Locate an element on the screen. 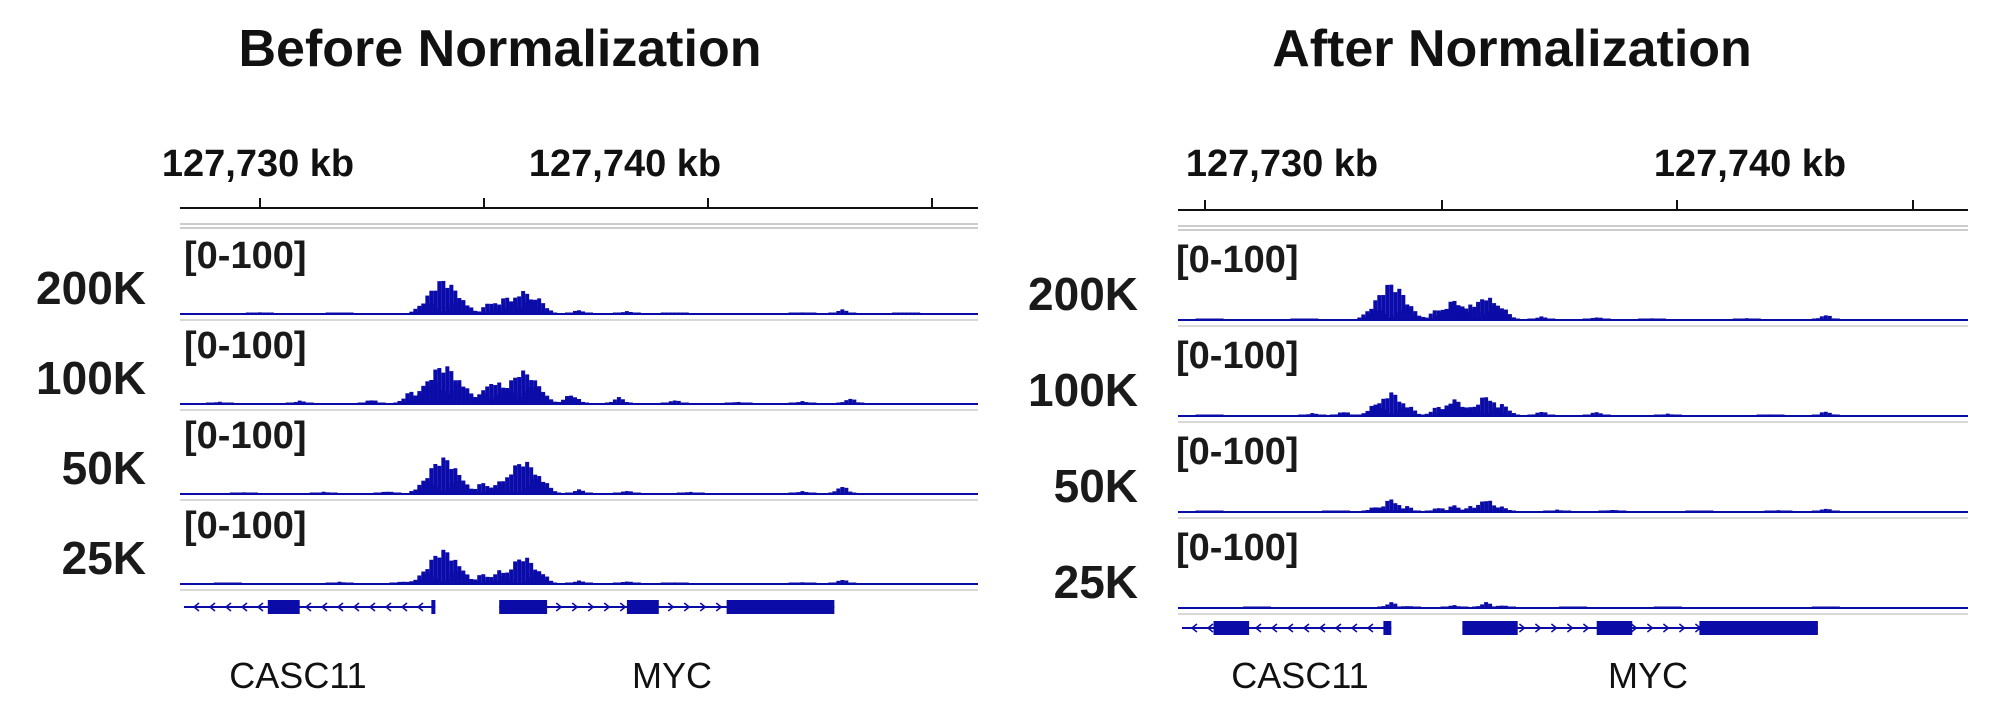  data-range-label: [0-100] is located at coordinates (1237, 356).